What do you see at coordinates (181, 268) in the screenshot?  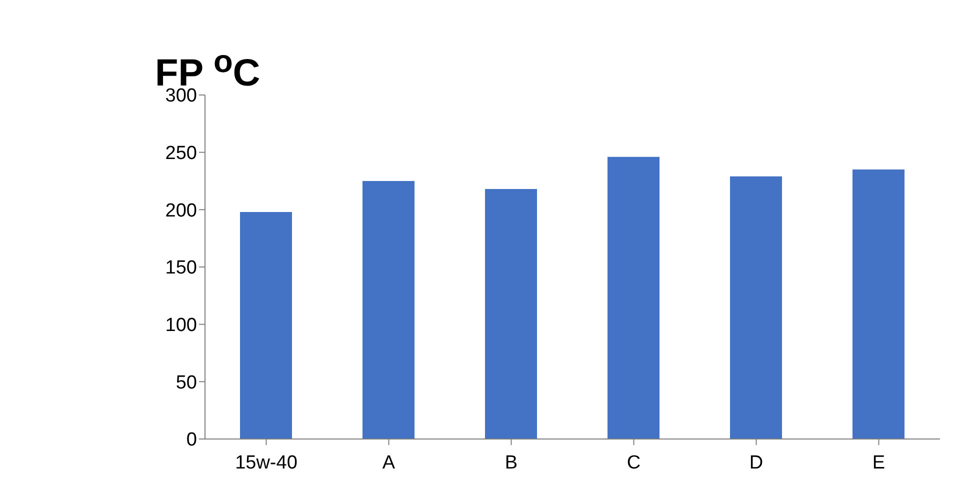 I see `y-tick-label: 150` at bounding box center [181, 268].